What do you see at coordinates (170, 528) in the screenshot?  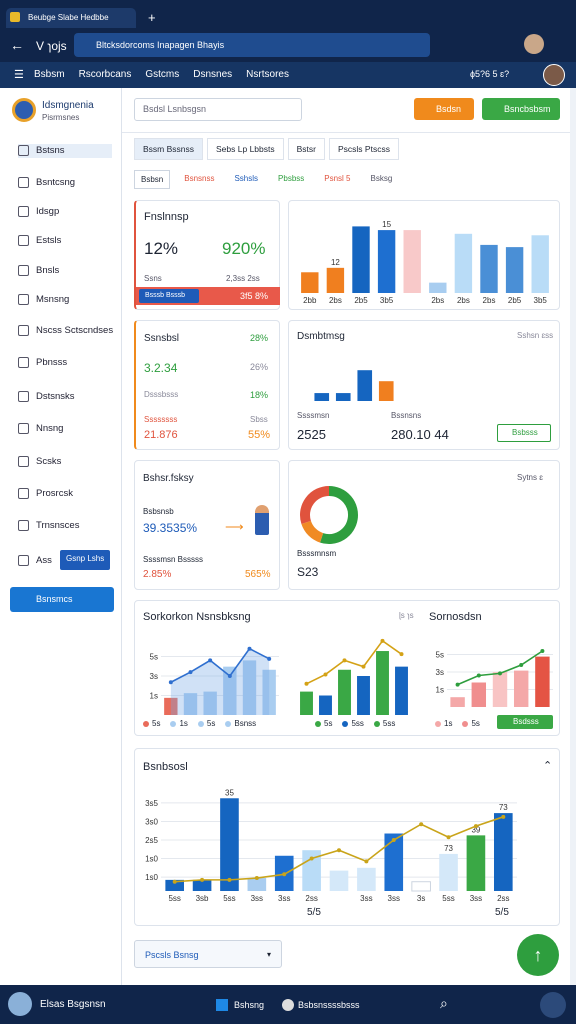 I see `kpi-value: 39.3535%` at bounding box center [170, 528].